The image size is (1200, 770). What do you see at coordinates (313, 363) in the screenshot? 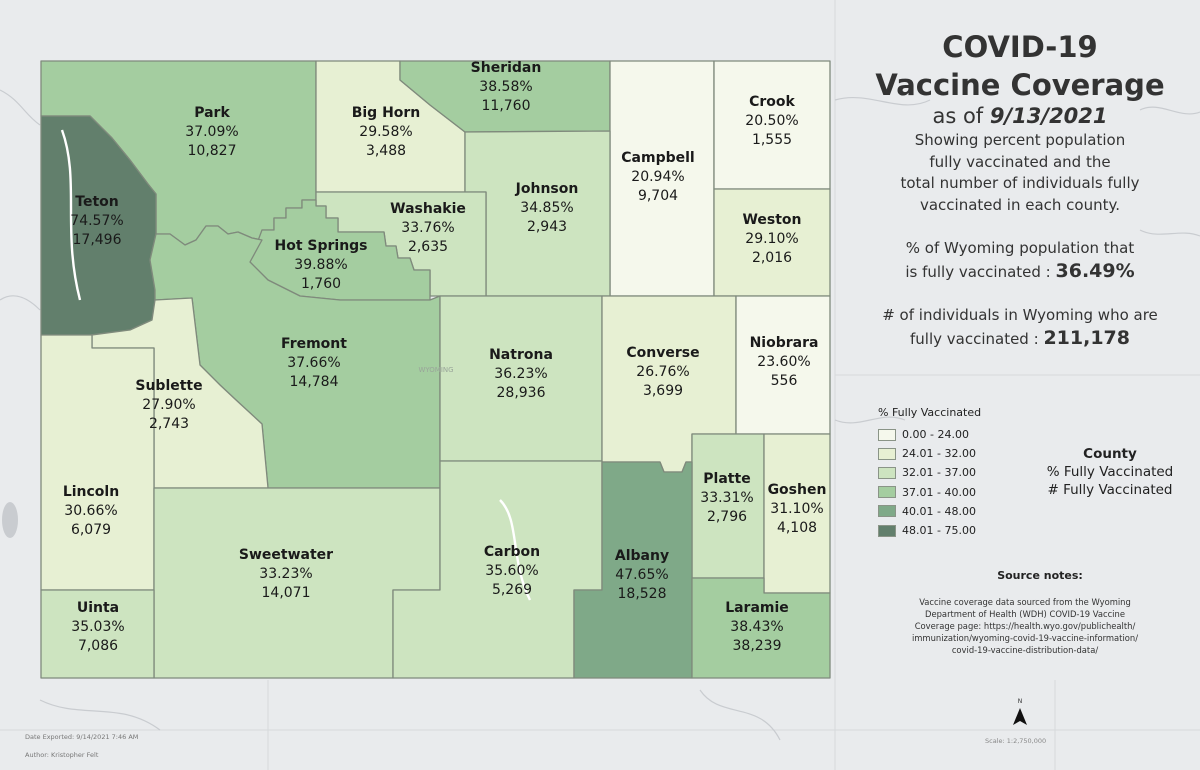
I see `county-pct: 37.66%` at bounding box center [313, 363].